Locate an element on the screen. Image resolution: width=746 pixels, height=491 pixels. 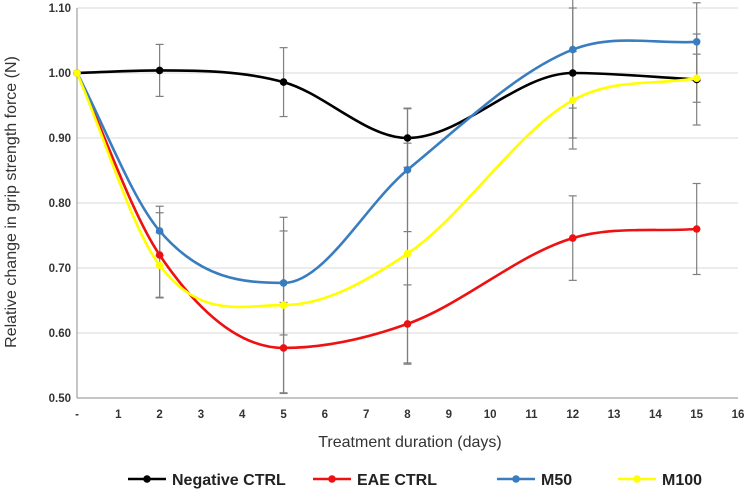
x-tick-label: 4 is located at coordinates (242, 415).